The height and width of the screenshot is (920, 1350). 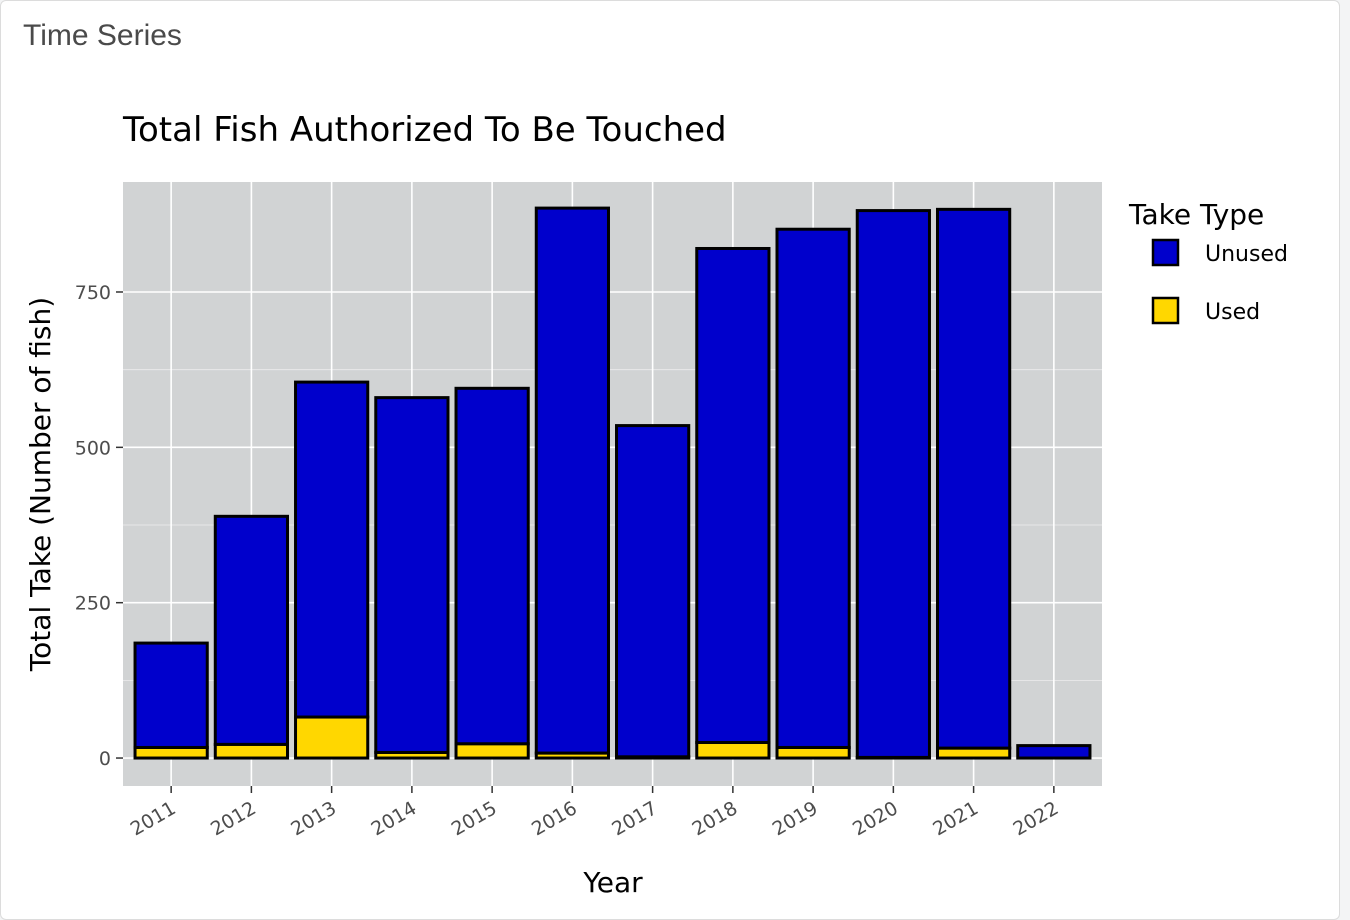 I want to click on y-tick-label: 750, so click(x=93, y=293).